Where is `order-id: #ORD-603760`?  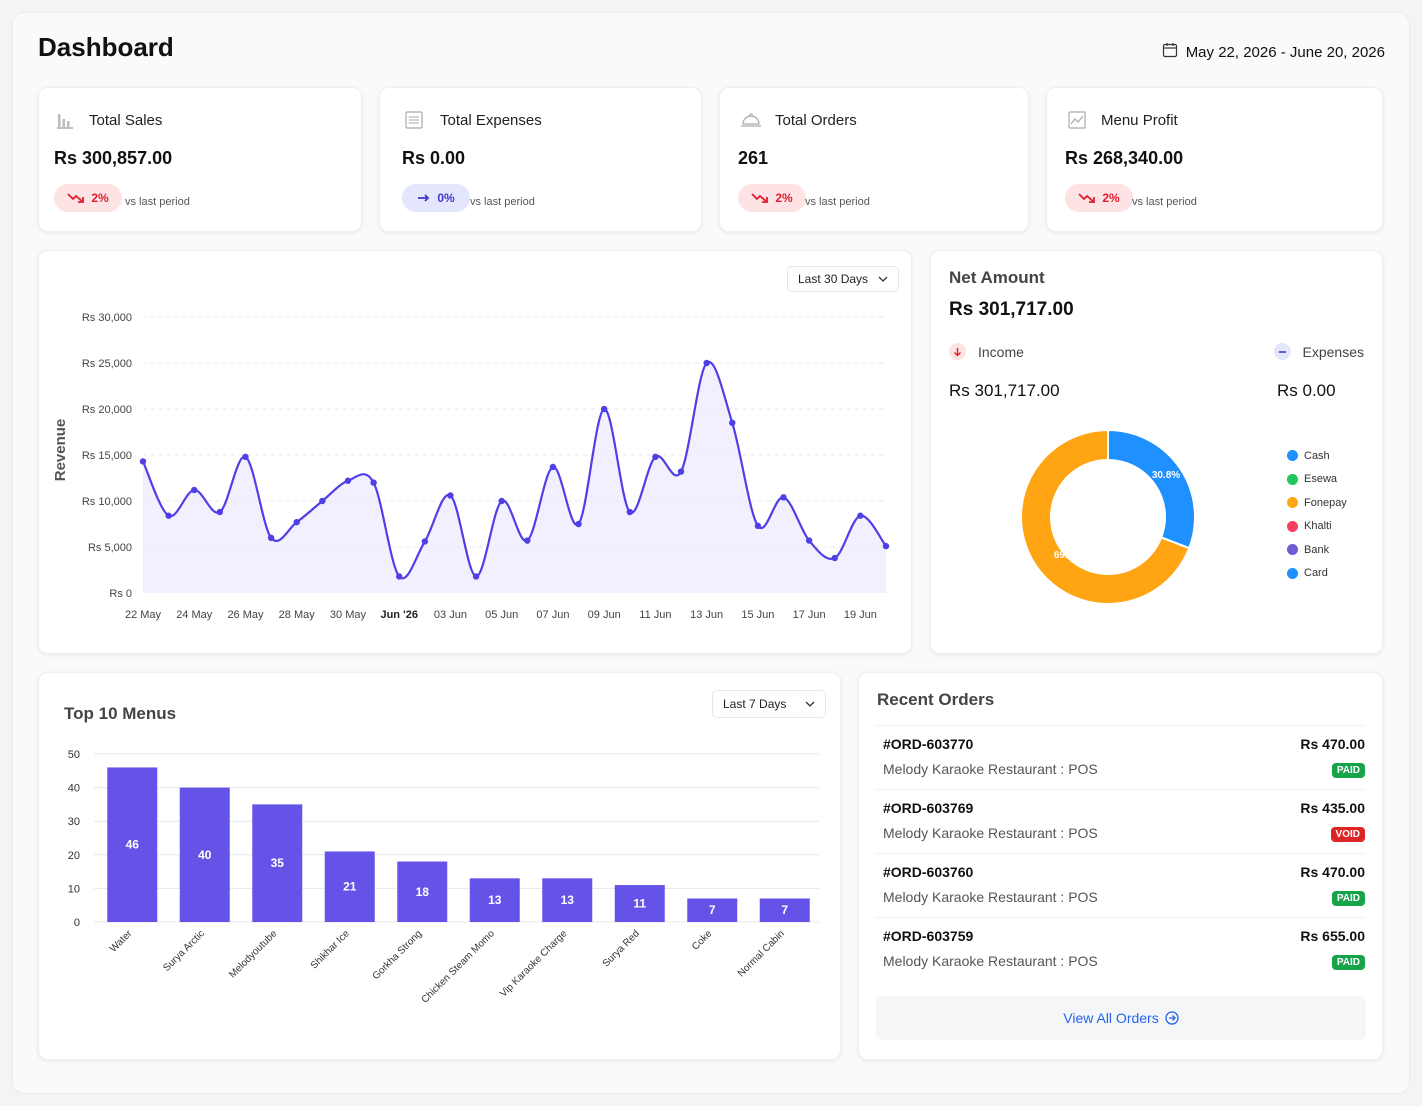 order-id: #ORD-603760 is located at coordinates (928, 872).